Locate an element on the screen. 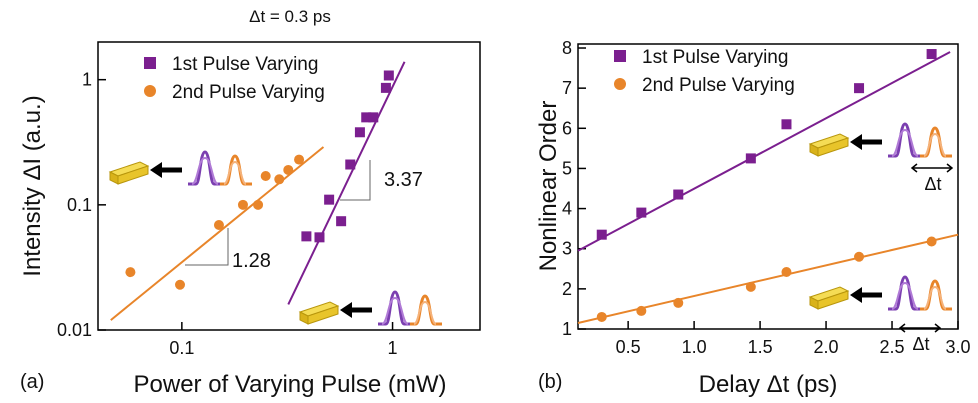 The image size is (978, 403). y-tick-label: 5 is located at coordinates (567, 168).